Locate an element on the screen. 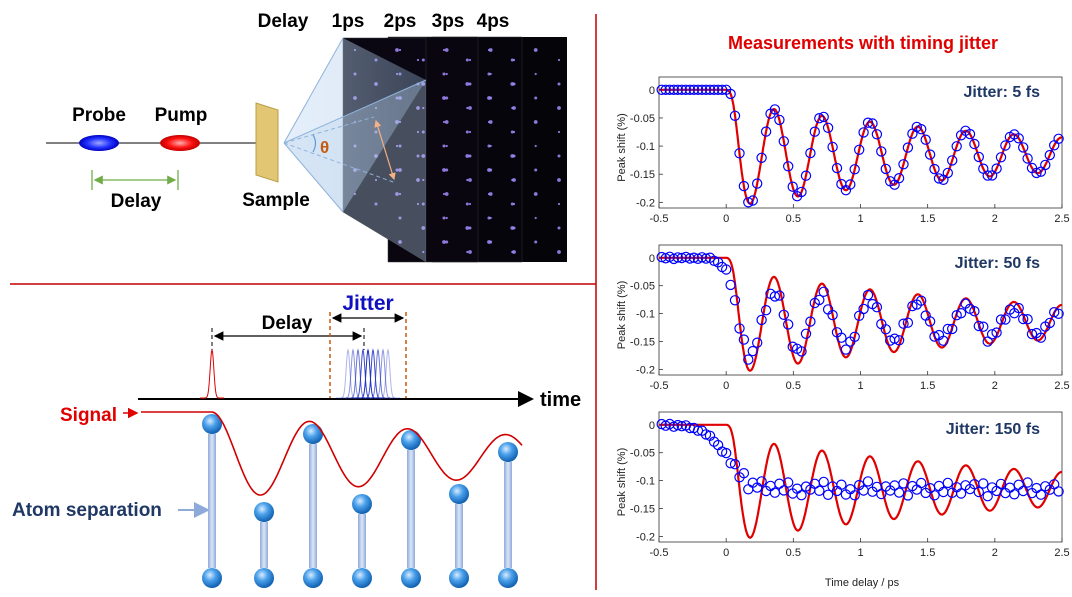 This screenshot has width=1072, height=597. y-tick-label: -0.05 is located at coordinates (642, 287).